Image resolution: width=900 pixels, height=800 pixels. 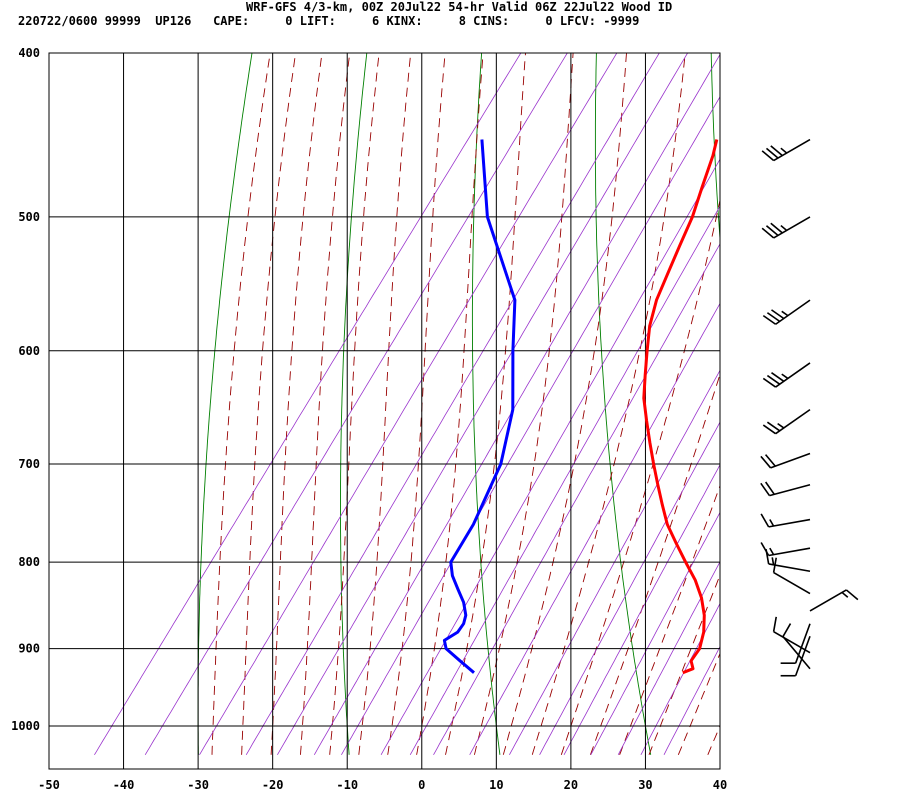 What do you see at coordinates (29, 217) in the screenshot?
I see `y-tick-label: 500` at bounding box center [29, 217].